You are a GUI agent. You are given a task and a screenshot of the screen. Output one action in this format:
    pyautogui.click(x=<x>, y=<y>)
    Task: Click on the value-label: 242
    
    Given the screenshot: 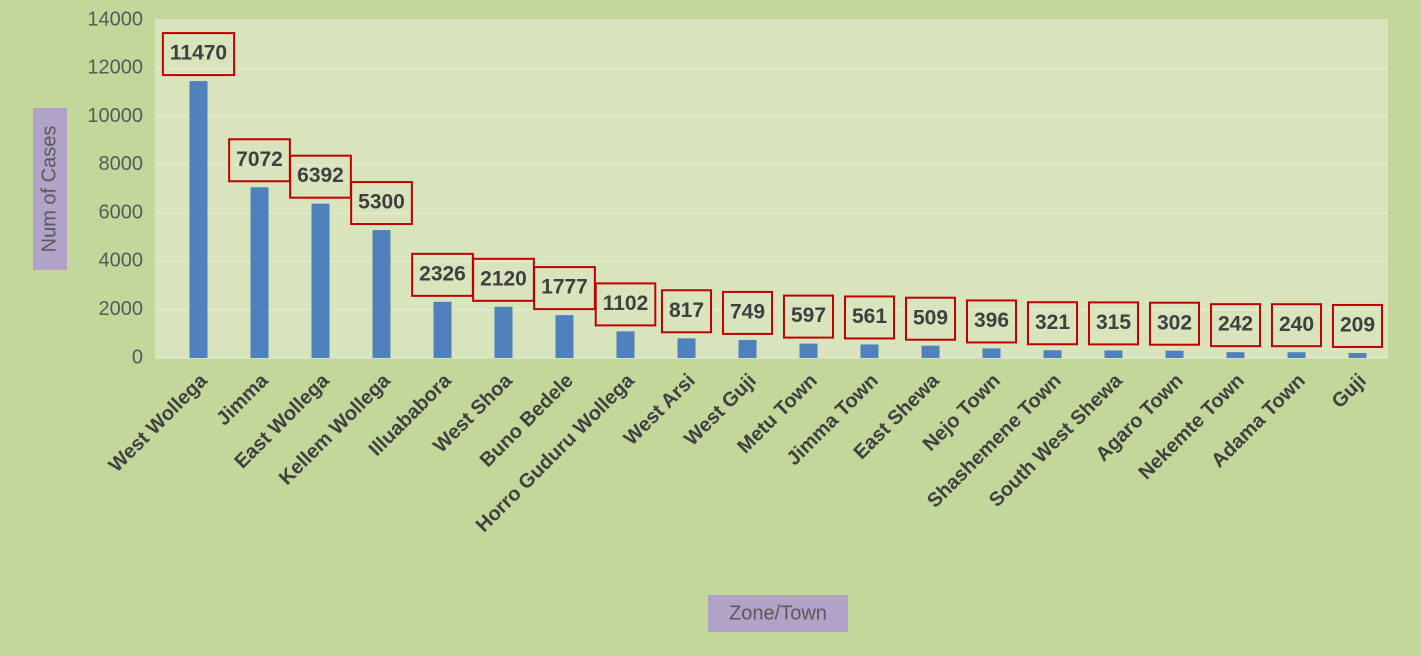 What is the action you would take?
    pyautogui.click(x=1235, y=324)
    